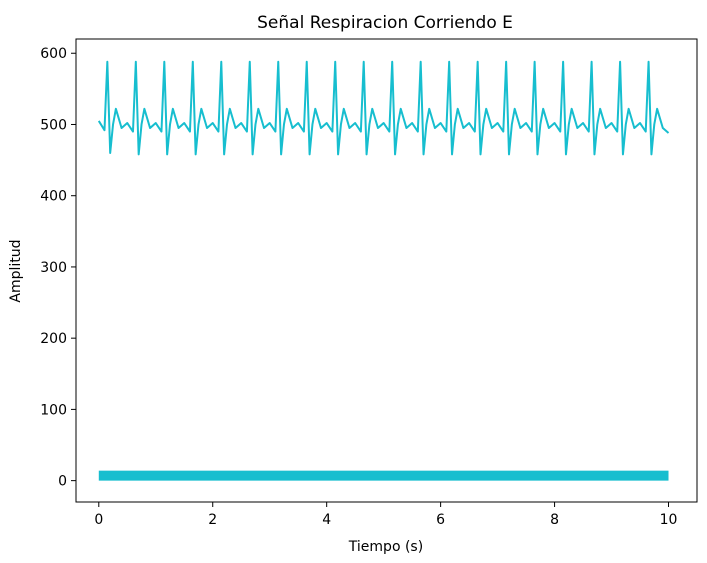 The width and height of the screenshot is (707, 563). I want to click on x-axis-label: Tiempo (s), so click(385, 547).